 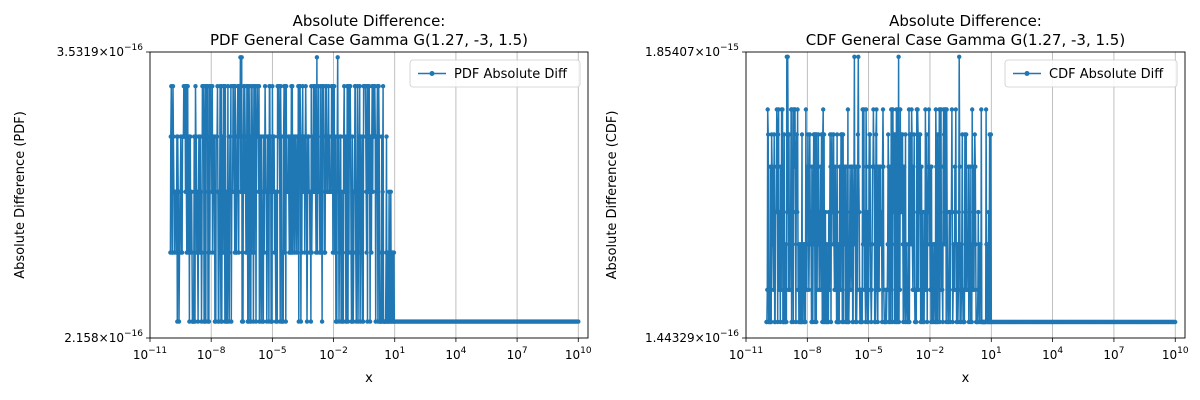 I want to click on x-tick-label: 10⁴, so click(x=1052, y=354).